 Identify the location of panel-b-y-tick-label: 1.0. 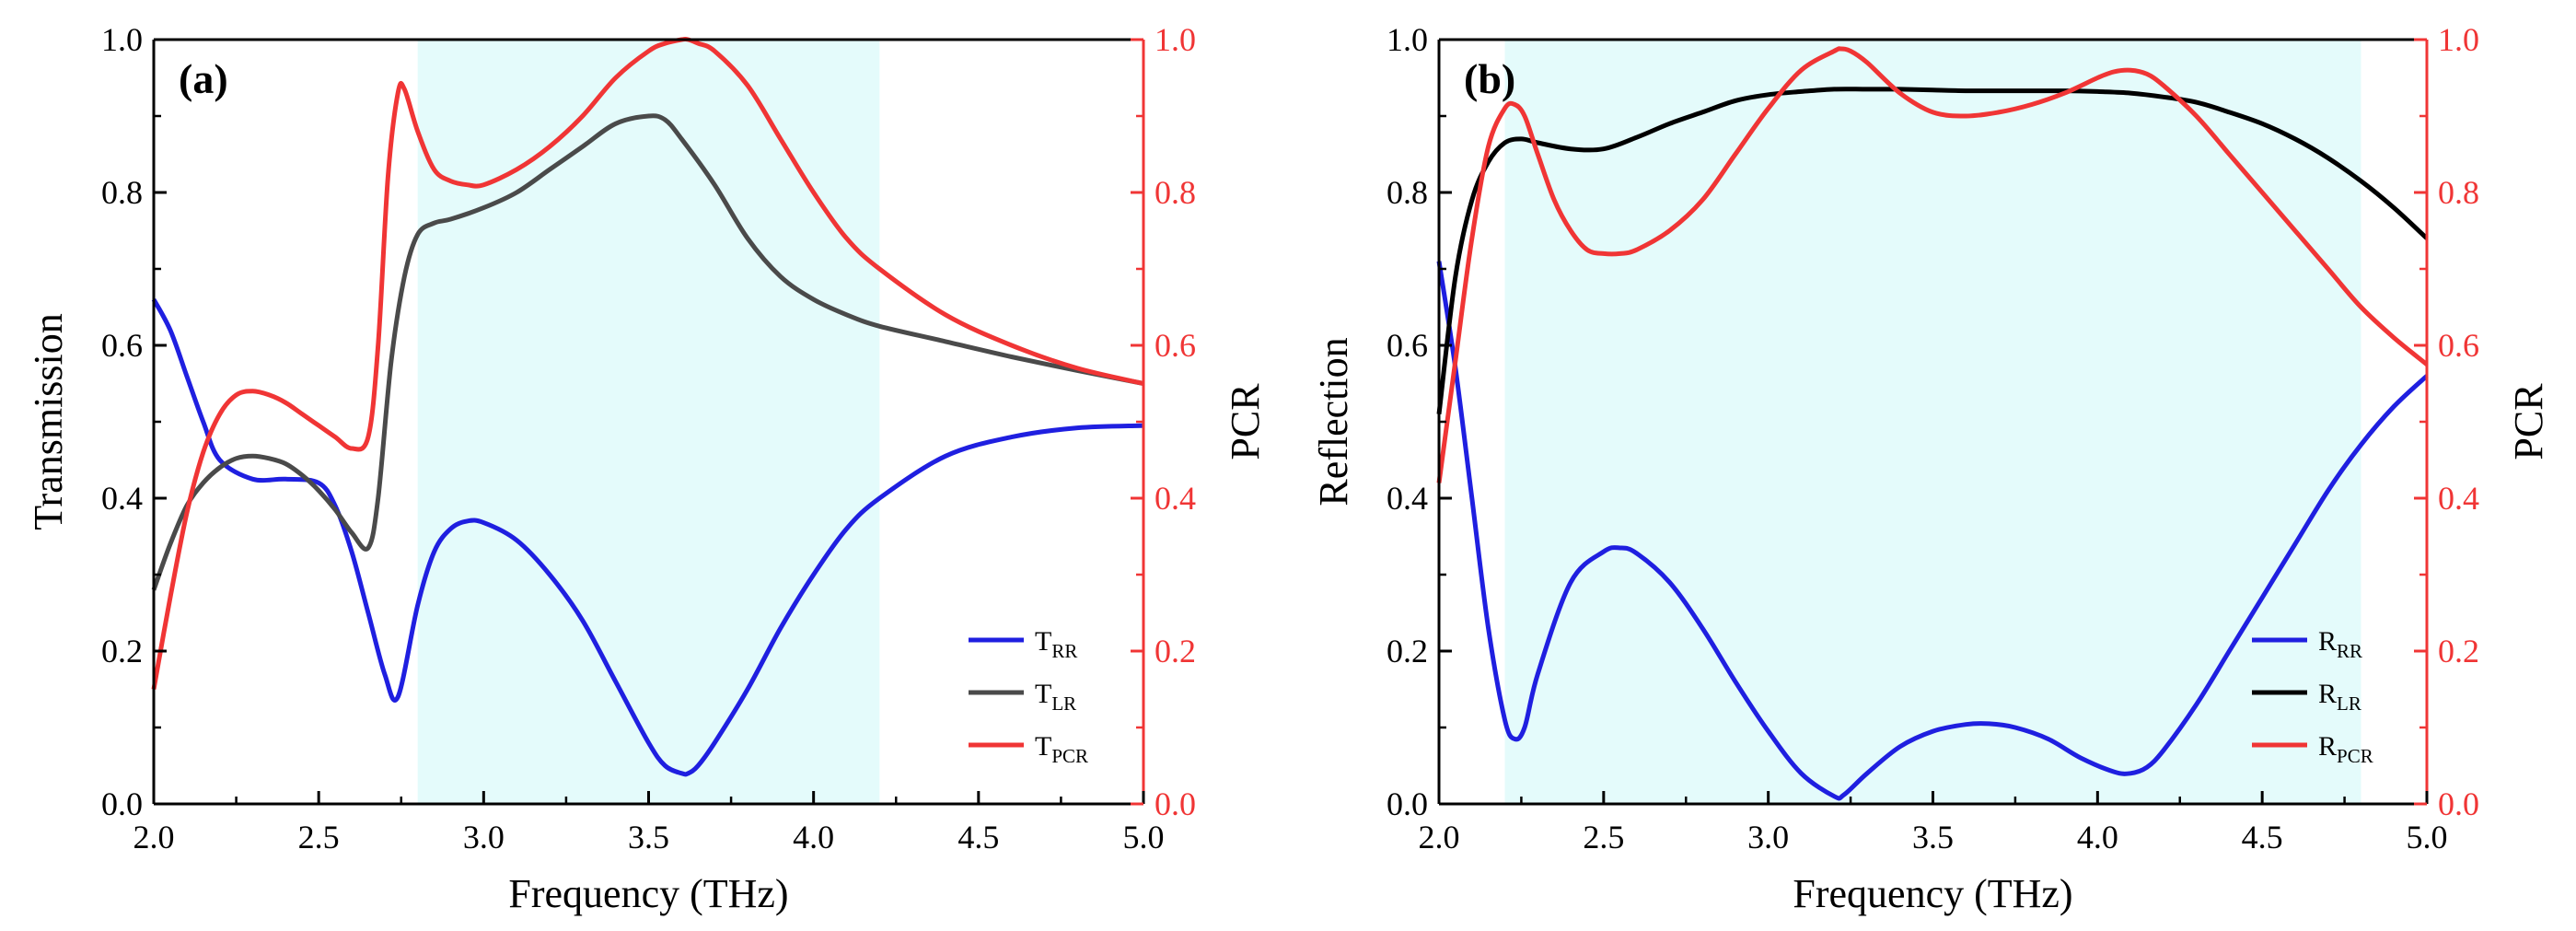
(1407, 39).